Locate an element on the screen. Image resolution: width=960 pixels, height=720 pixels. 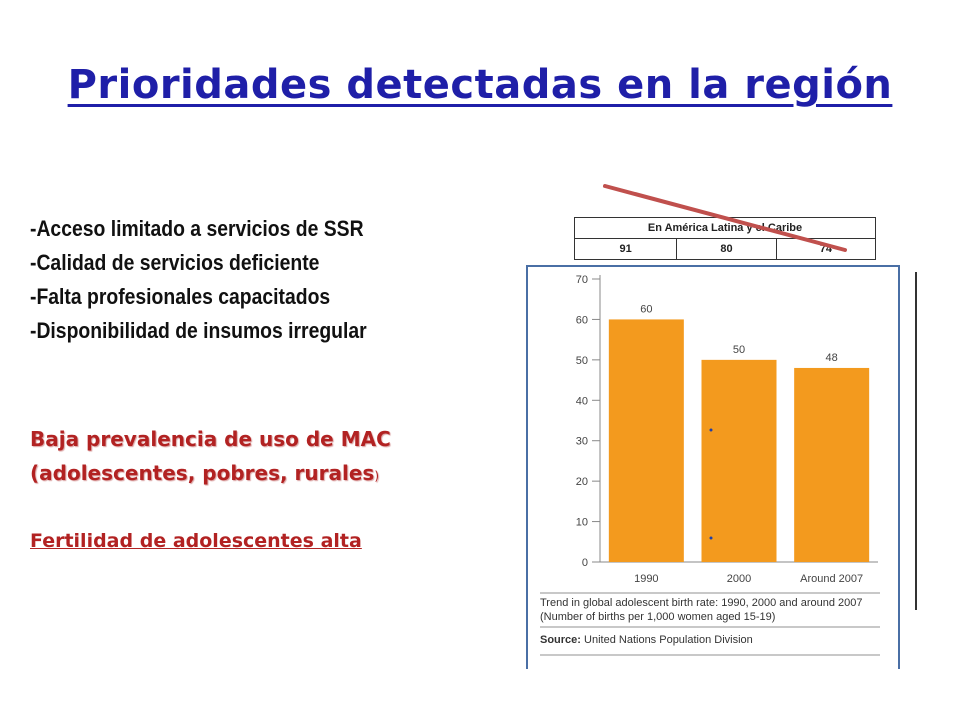
highlight-line-2: (adolescentes, pobres, rurales) is located at coordinates (210, 474).